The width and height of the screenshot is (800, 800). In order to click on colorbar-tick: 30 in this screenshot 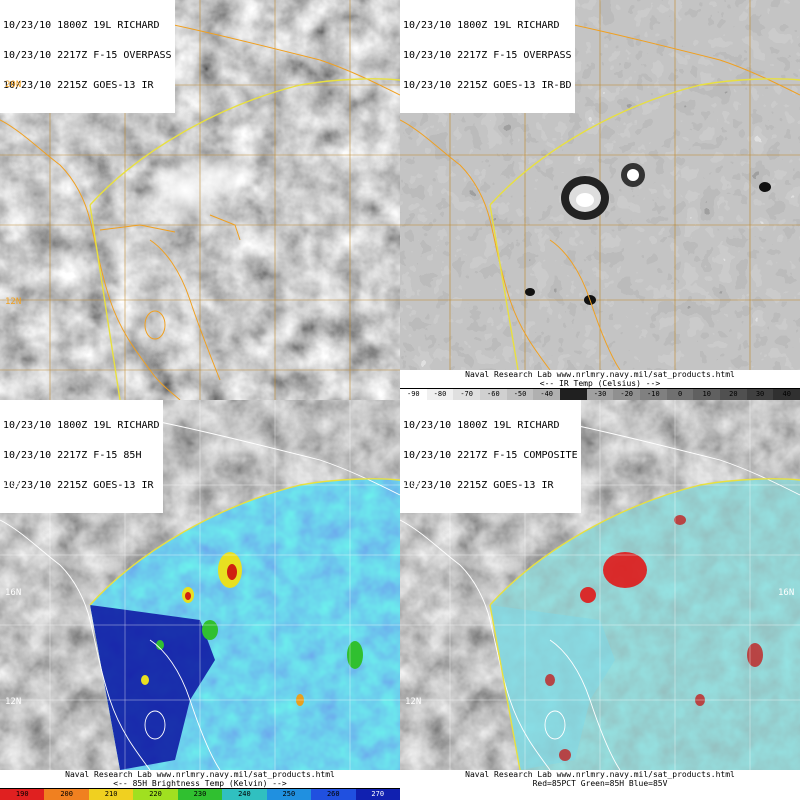, I will do `click(760, 394)`.